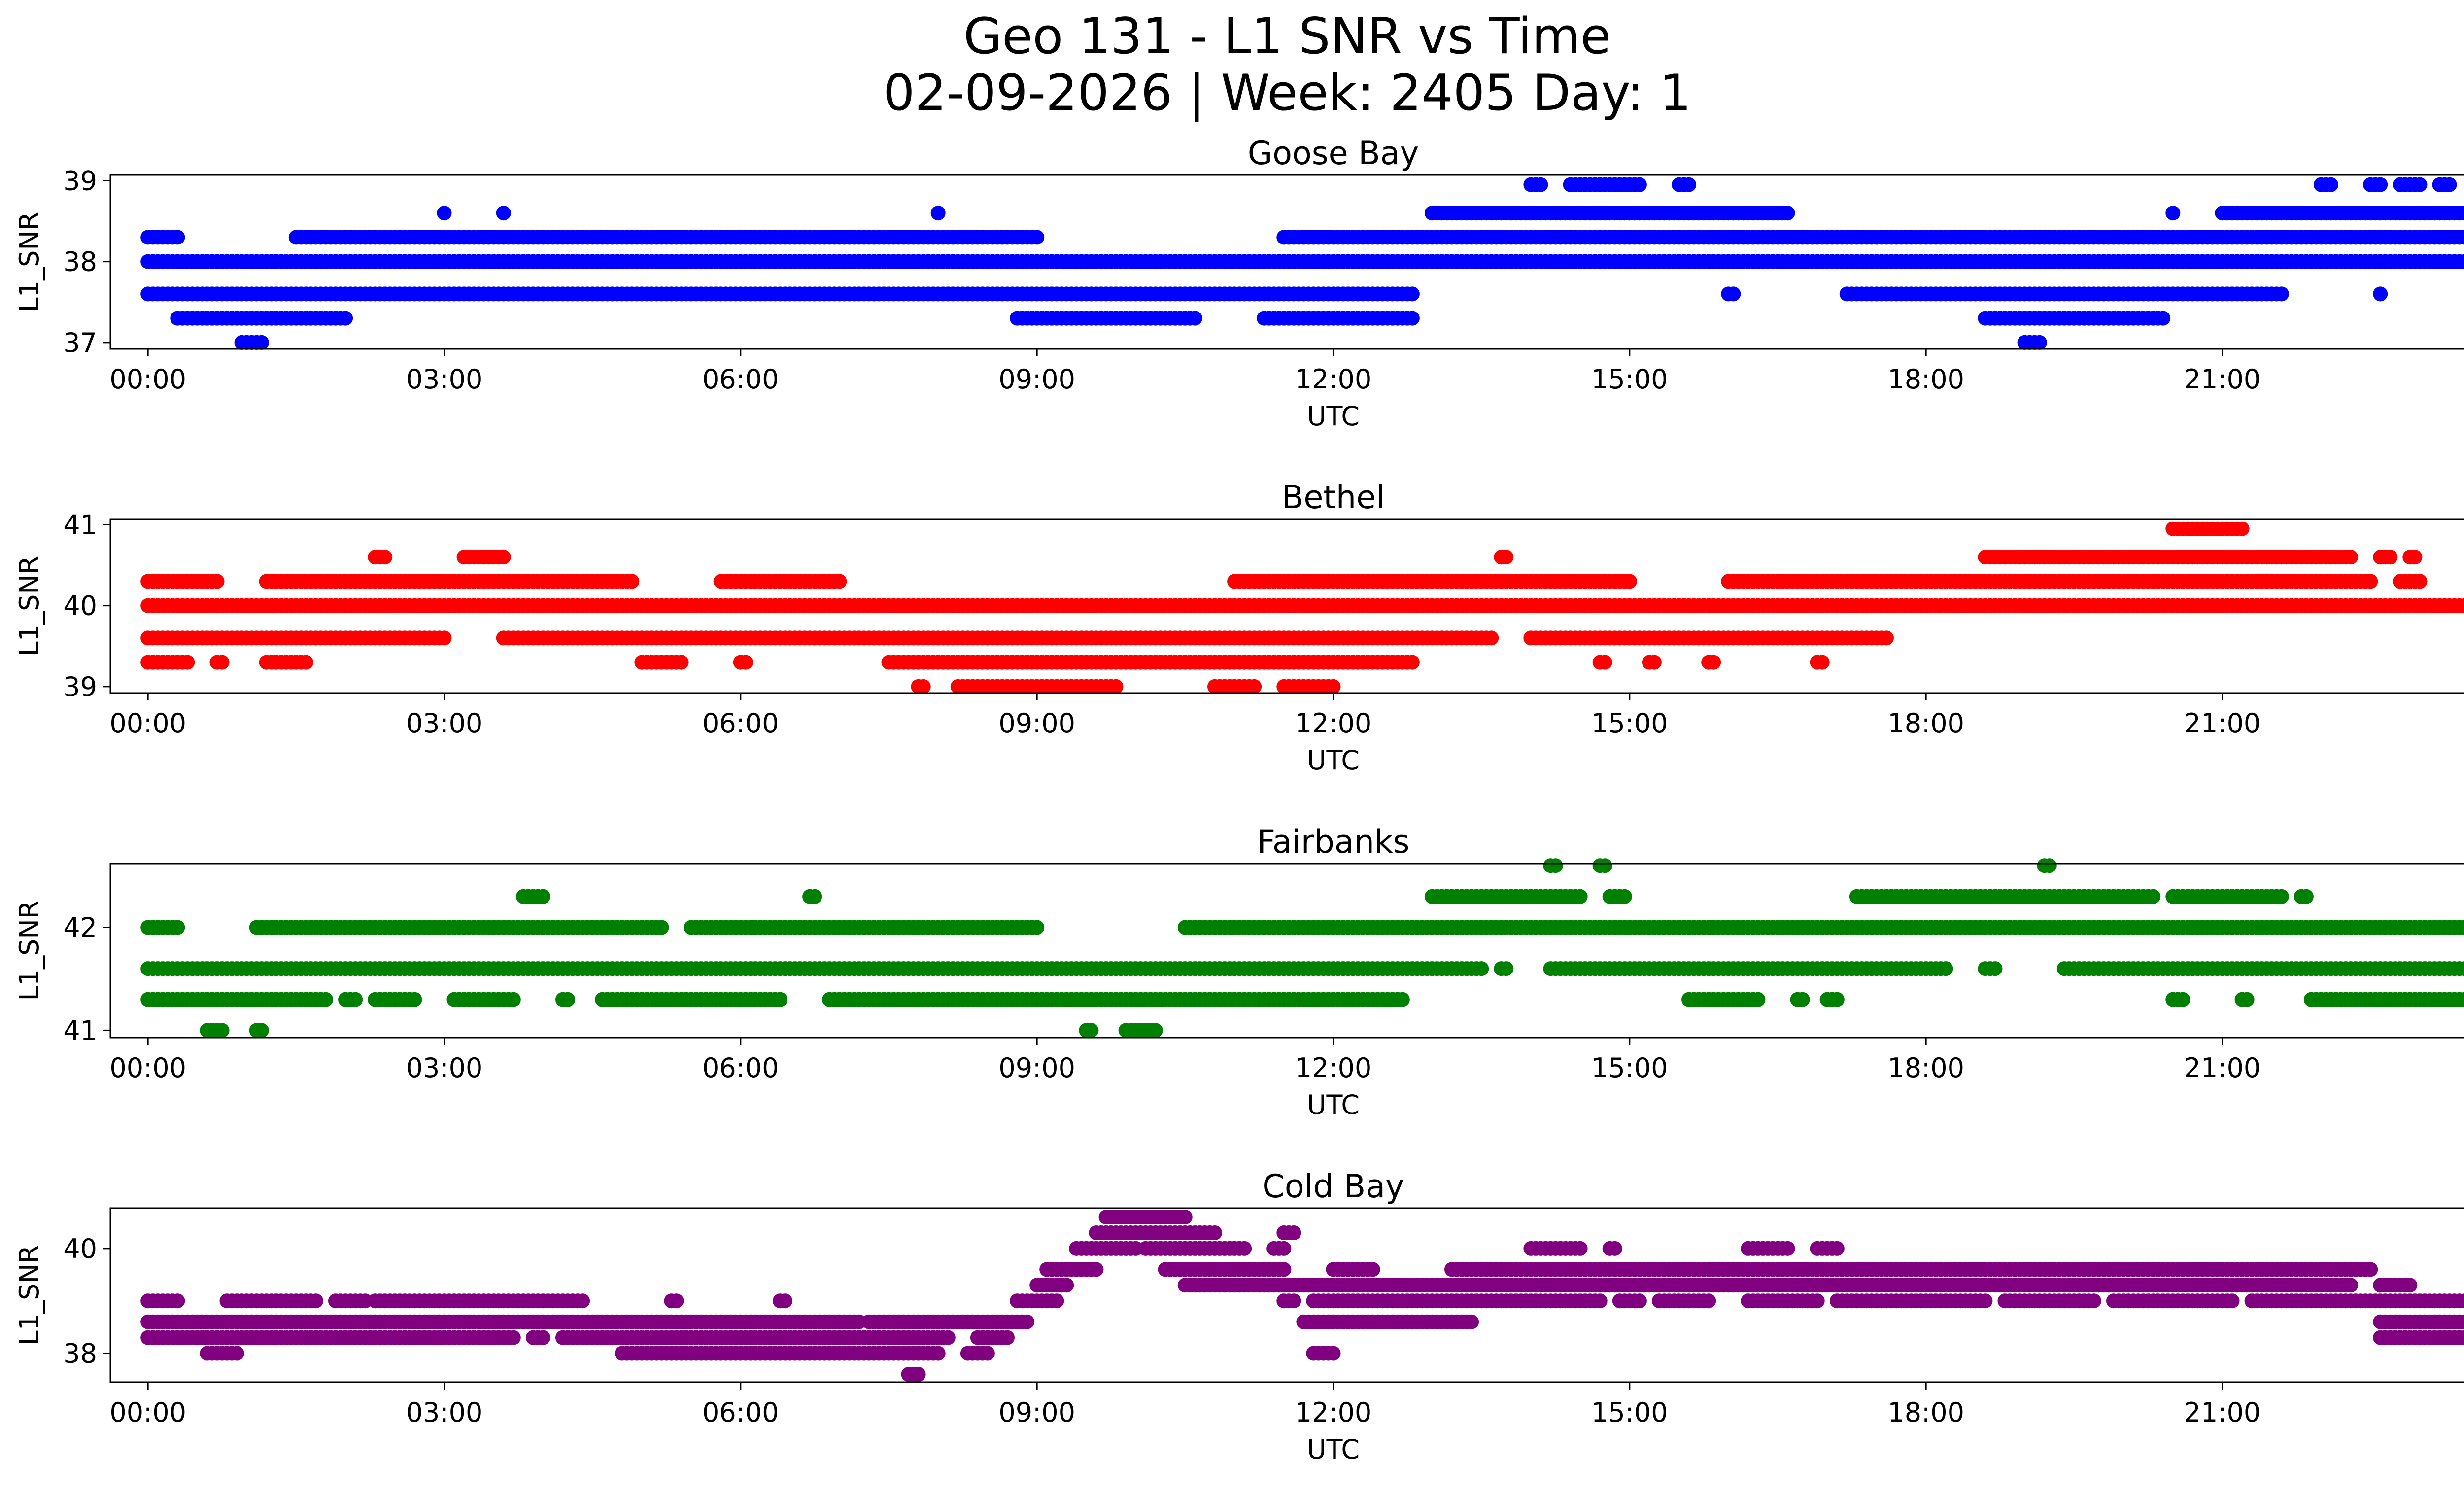  What do you see at coordinates (1629, 379) in the screenshot?
I see `goose-bay-x-tick-label: 15:00` at bounding box center [1629, 379].